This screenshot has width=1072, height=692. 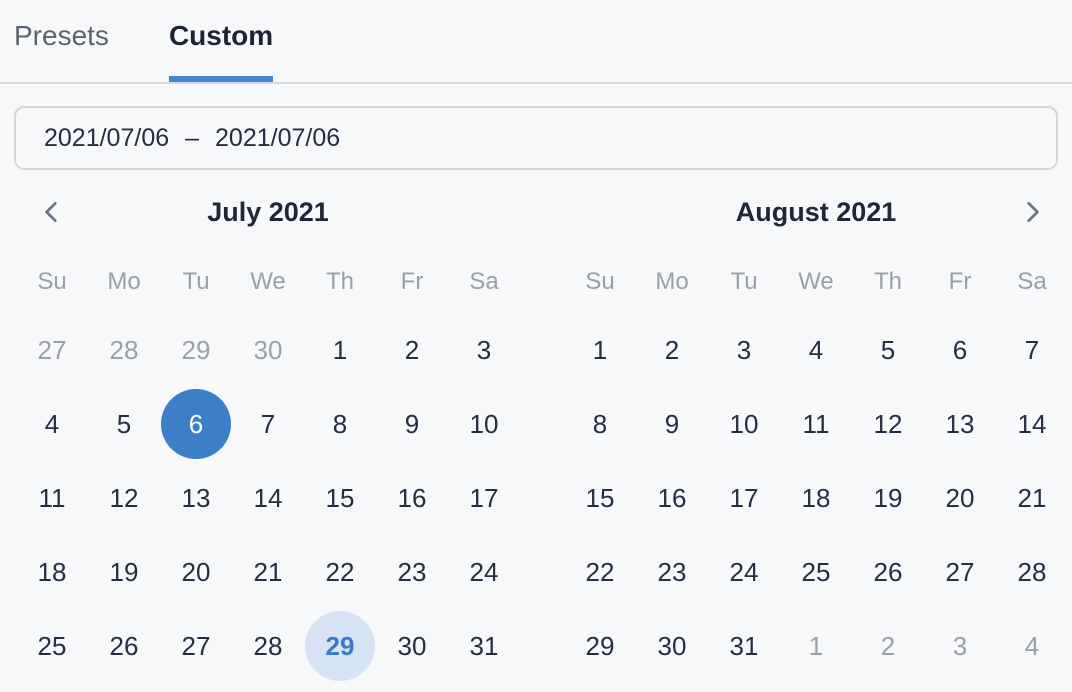 I want to click on day-cell: 11, so click(x=52, y=498).